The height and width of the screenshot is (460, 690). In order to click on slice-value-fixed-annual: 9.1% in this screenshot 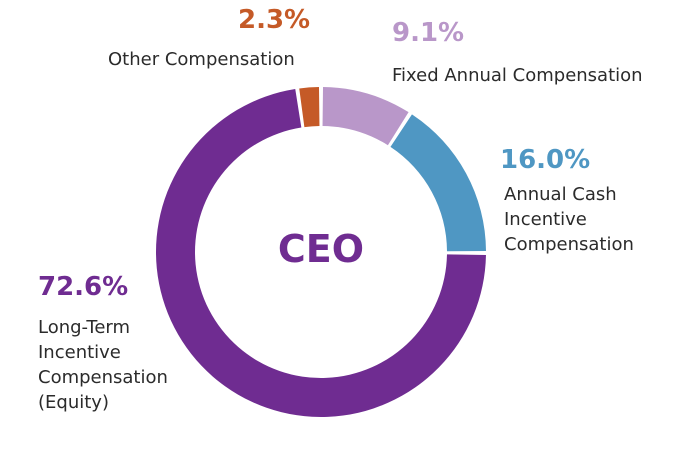, I will do `click(428, 33)`.